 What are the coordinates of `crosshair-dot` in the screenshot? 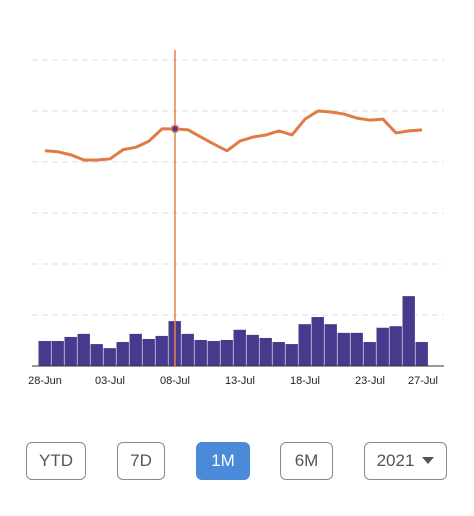 It's located at (175, 129).